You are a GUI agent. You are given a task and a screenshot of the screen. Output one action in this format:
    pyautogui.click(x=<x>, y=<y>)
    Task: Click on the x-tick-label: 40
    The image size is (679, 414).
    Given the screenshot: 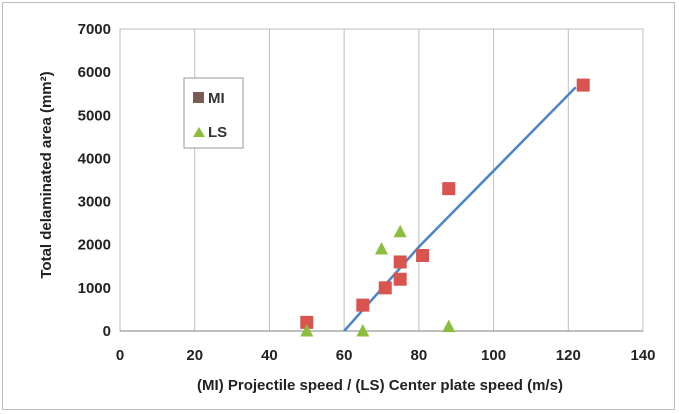 What is the action you would take?
    pyautogui.click(x=269, y=355)
    